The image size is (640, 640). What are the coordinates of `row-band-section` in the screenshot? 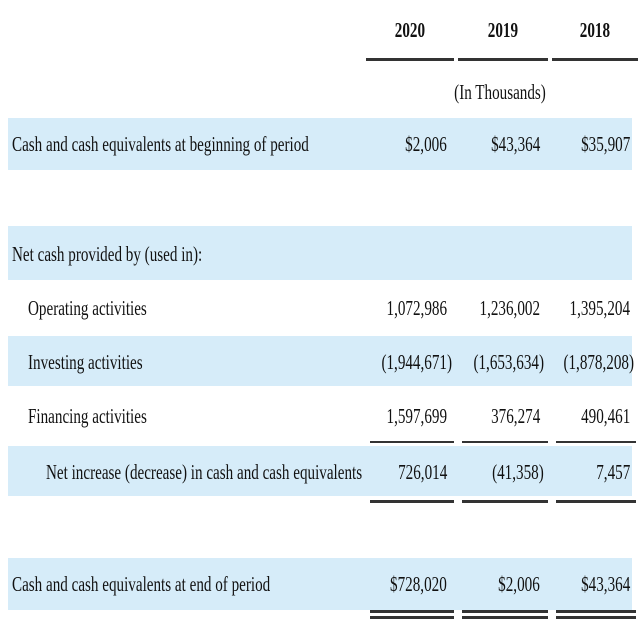 It's located at (320, 253).